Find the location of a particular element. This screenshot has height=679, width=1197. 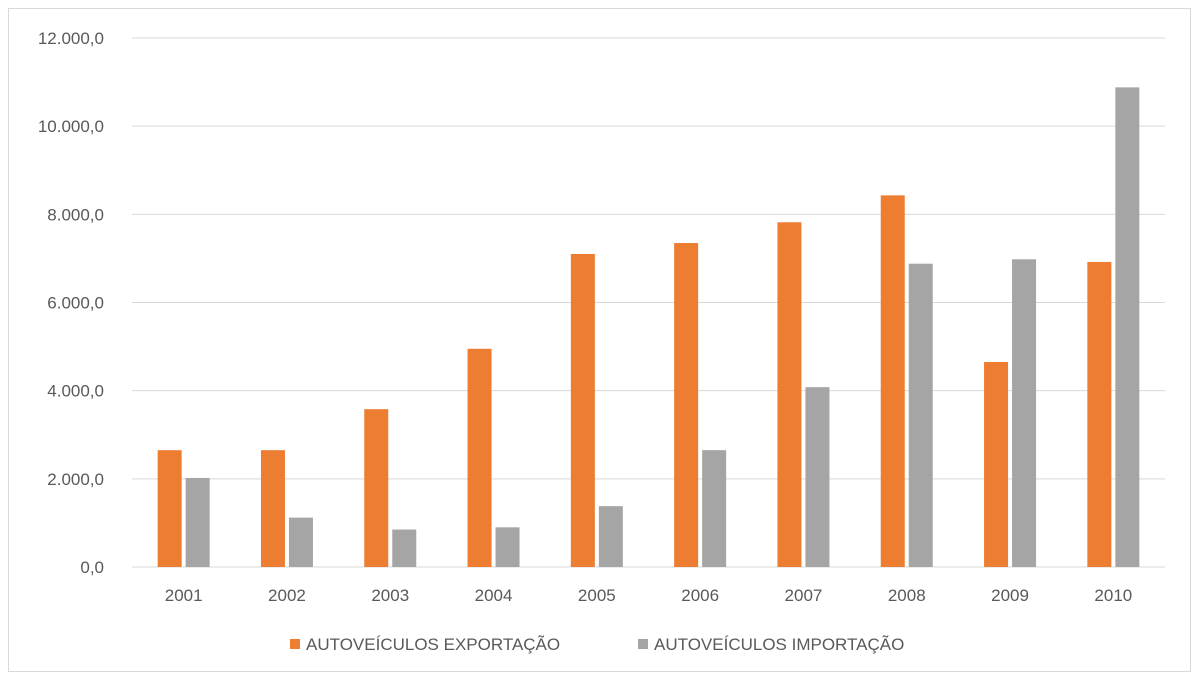

bar-exportacao-2001 is located at coordinates (169, 508).